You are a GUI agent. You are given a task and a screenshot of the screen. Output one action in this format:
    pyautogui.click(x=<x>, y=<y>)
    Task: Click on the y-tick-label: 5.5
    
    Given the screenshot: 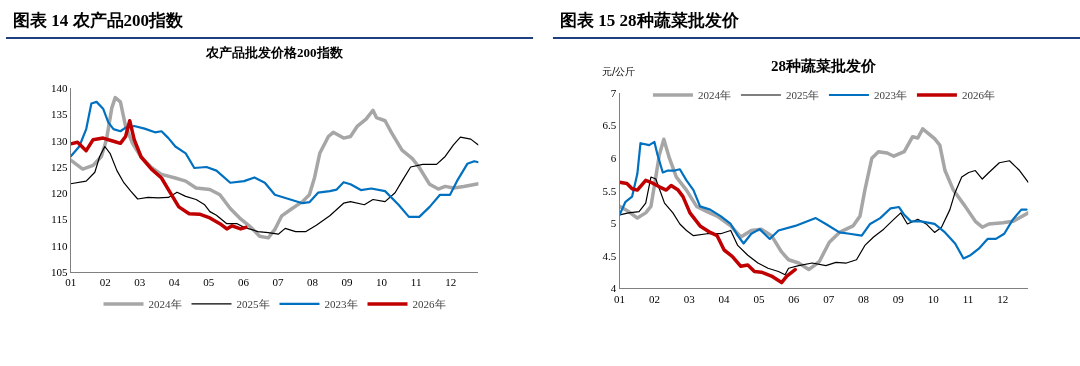 What is the action you would take?
    pyautogui.click(x=609, y=190)
    